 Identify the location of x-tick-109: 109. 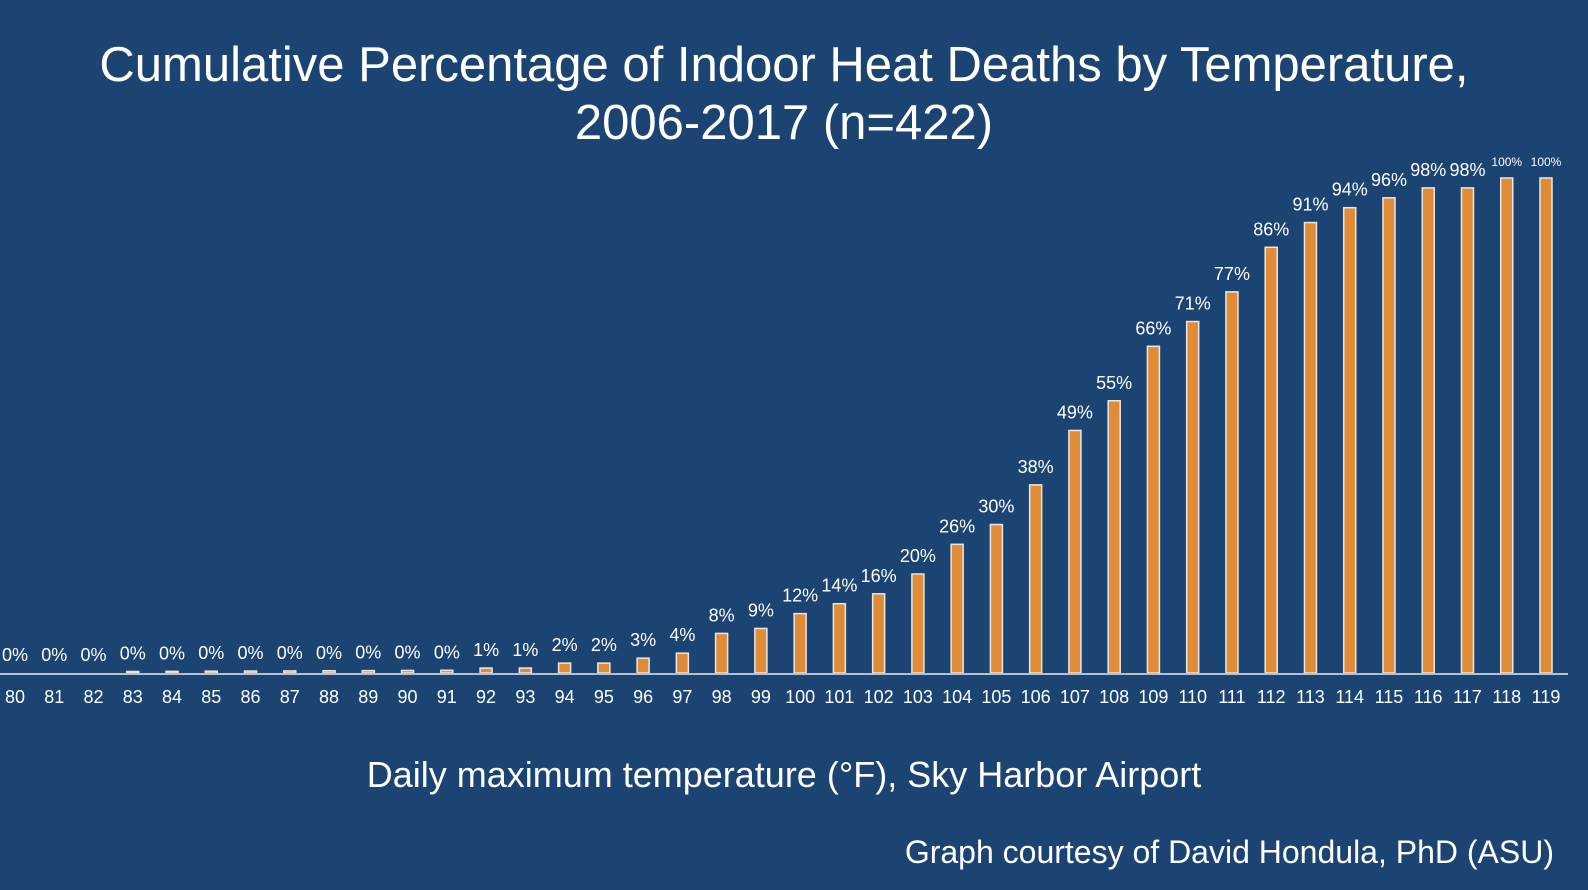
(1153, 697).